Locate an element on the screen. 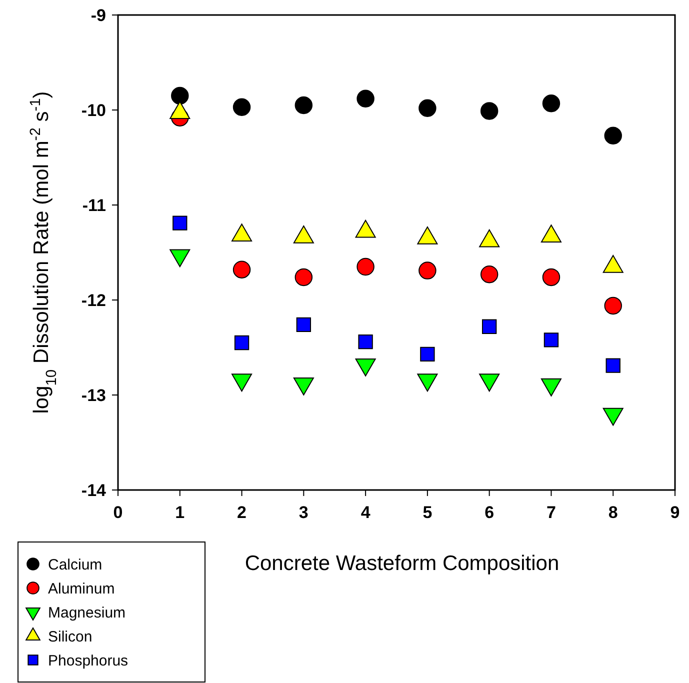 The height and width of the screenshot is (683, 689). legend-label: Aluminum is located at coordinates (81, 589).